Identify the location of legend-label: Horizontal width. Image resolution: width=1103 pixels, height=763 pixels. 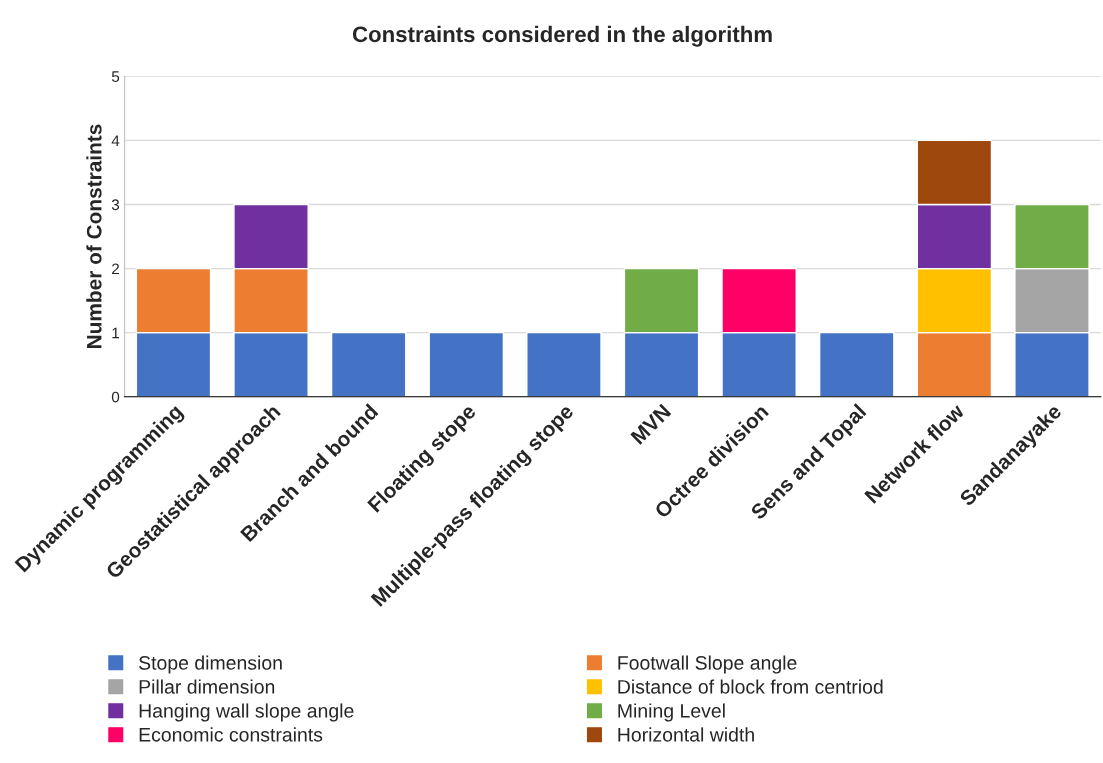
(686, 734).